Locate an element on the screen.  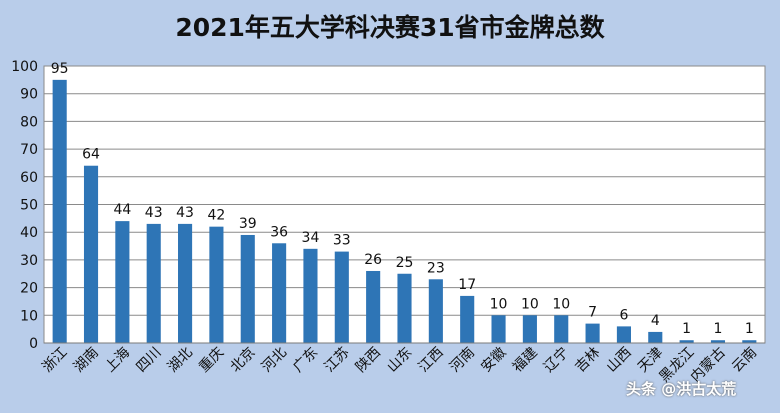
bar-value-label: 64 is located at coordinates (91, 155).